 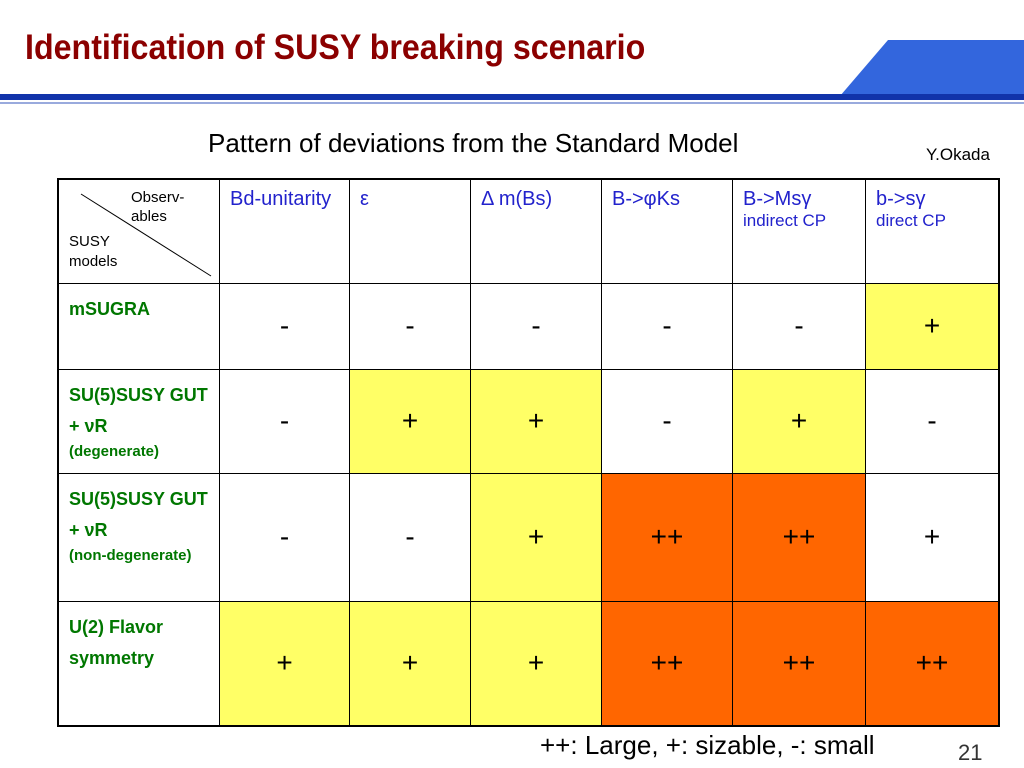 What do you see at coordinates (970, 752) in the screenshot?
I see `page-number: 21` at bounding box center [970, 752].